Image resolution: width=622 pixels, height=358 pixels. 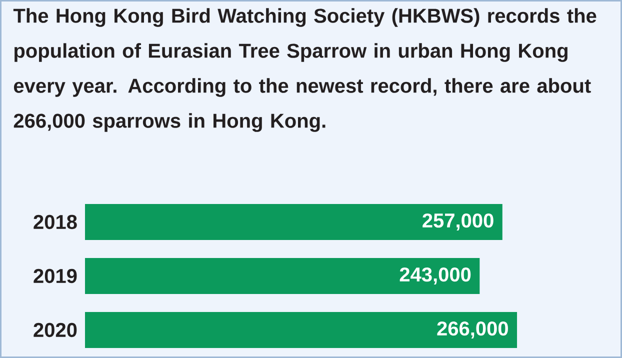 I want to click on data-label: 266,000, so click(x=472, y=330).